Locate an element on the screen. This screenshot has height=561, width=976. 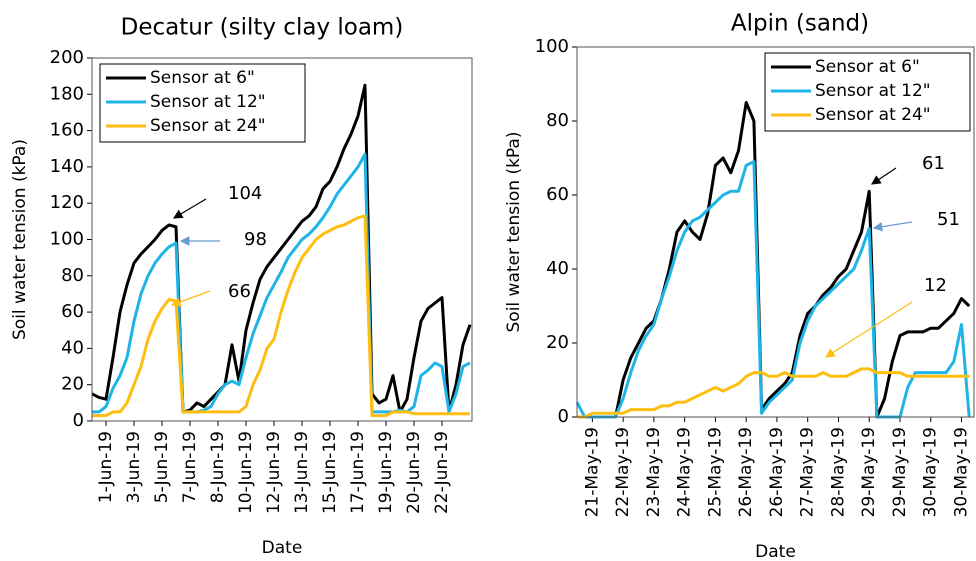
x-tick-label: 22-May-19 is located at coordinates (623, 472).